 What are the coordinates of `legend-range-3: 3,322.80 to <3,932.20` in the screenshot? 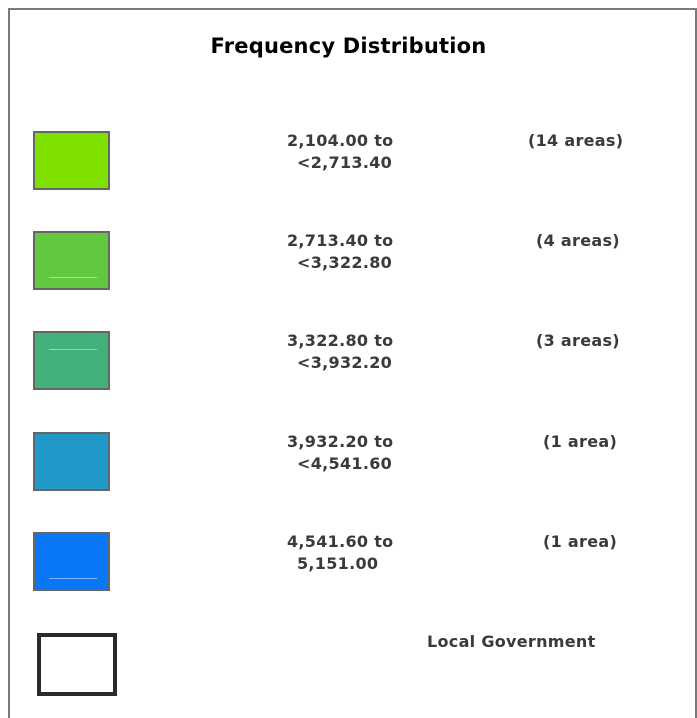 It's located at (340, 352).